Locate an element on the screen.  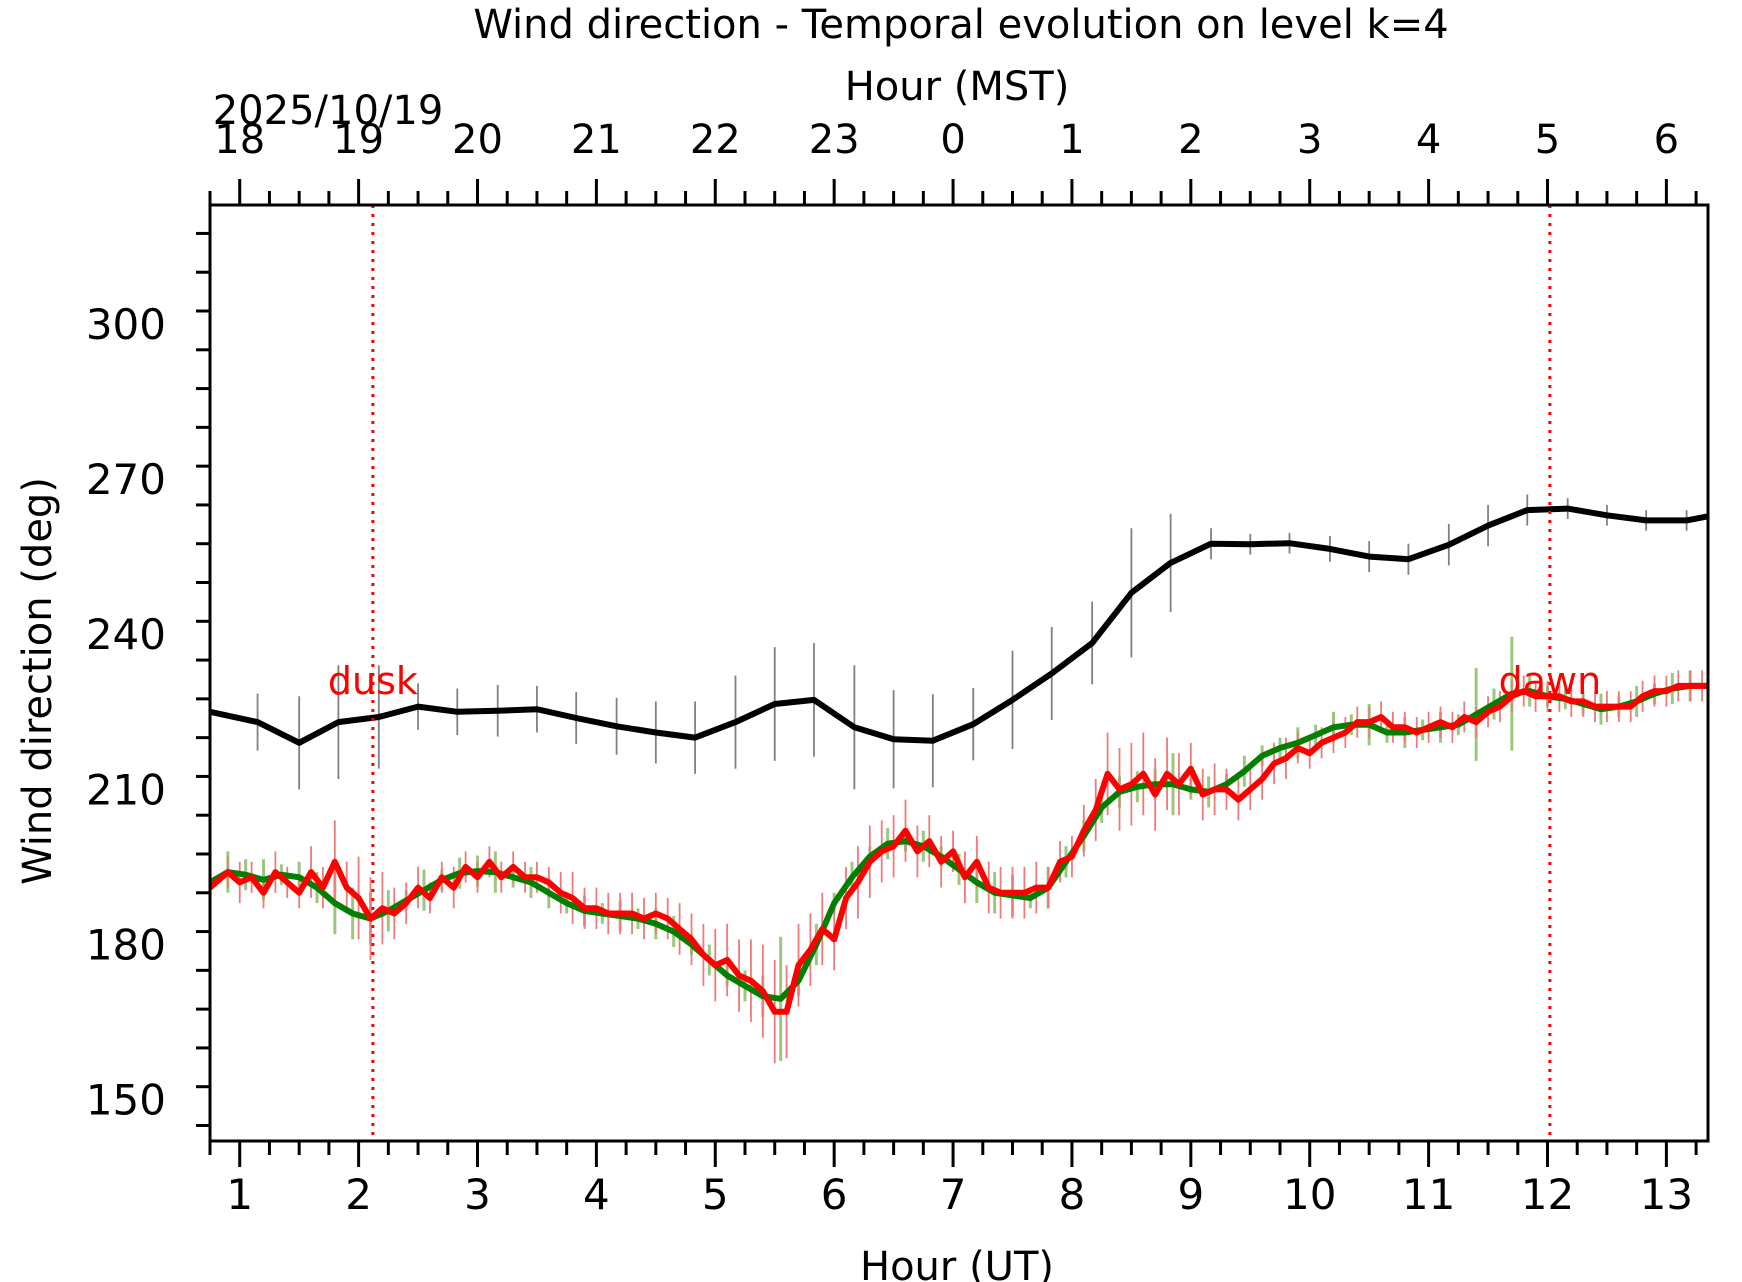
y-tick-label: 240 is located at coordinates (126, 634).